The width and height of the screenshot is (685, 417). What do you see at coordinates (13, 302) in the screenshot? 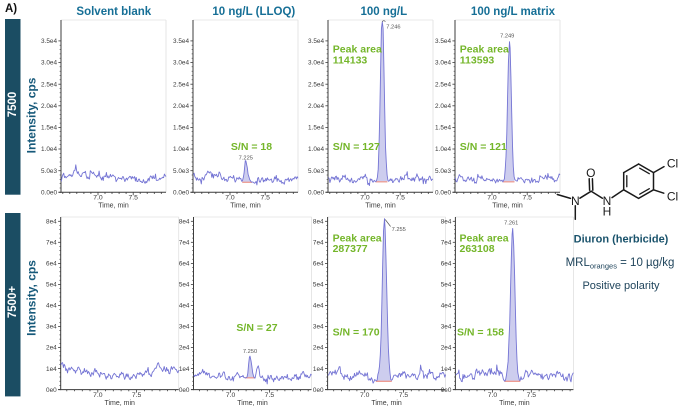
I see `svg-text: 7500+` at bounding box center [13, 302].